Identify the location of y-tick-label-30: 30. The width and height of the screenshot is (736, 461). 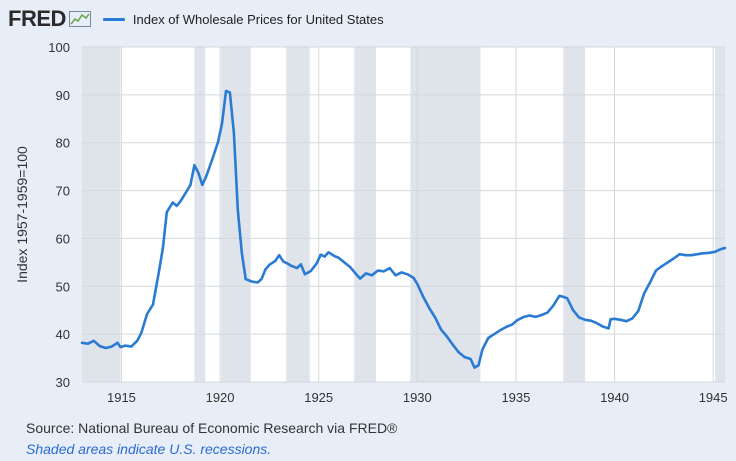
(63, 382).